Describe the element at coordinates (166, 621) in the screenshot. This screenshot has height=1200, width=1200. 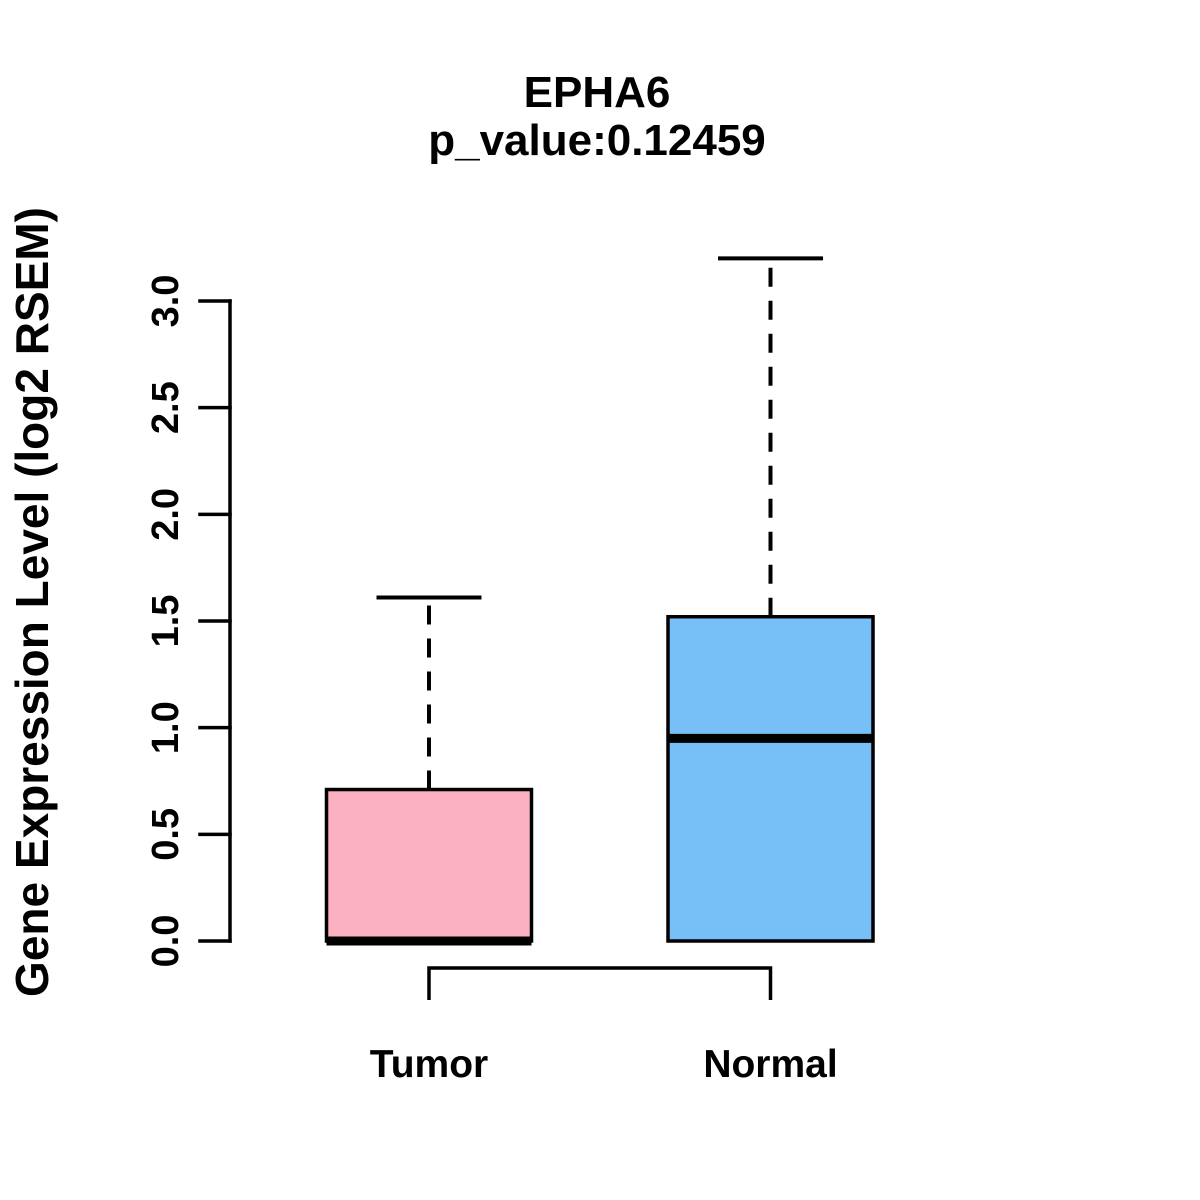
I see `y-tick-label: 1.5` at that location.